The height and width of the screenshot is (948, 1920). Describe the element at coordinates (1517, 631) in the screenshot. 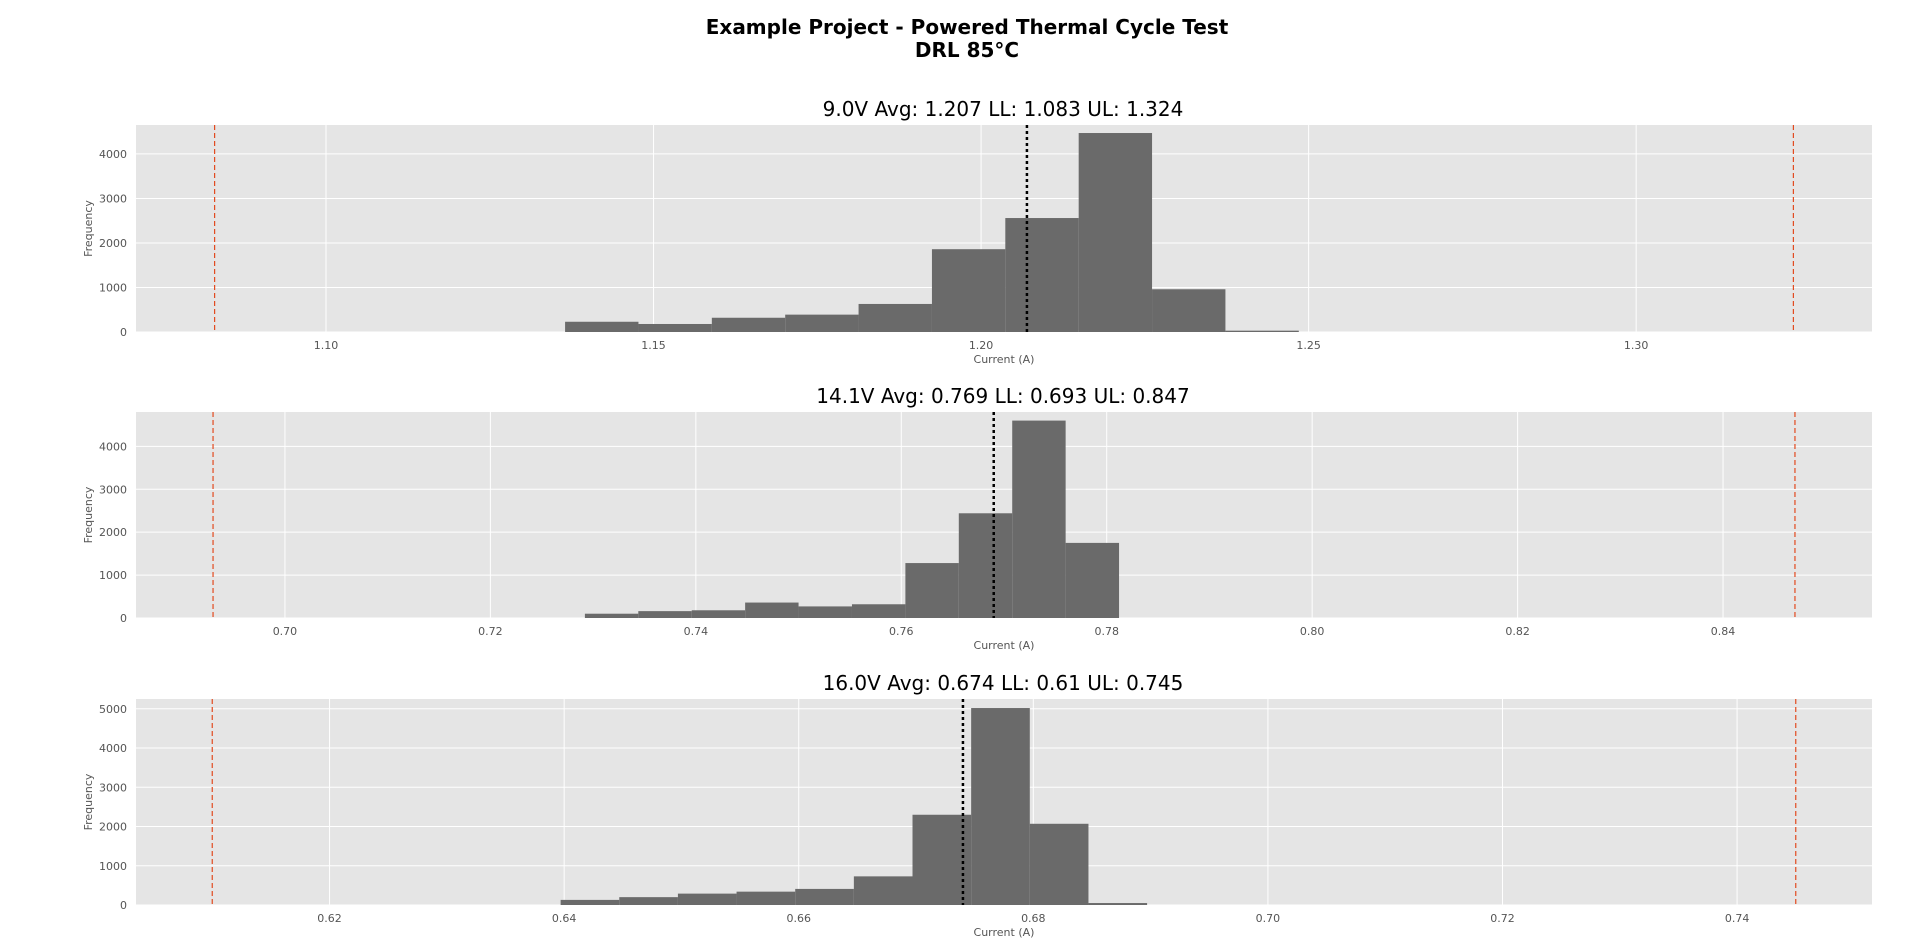

I see `x-tick-label: 0.82` at that location.